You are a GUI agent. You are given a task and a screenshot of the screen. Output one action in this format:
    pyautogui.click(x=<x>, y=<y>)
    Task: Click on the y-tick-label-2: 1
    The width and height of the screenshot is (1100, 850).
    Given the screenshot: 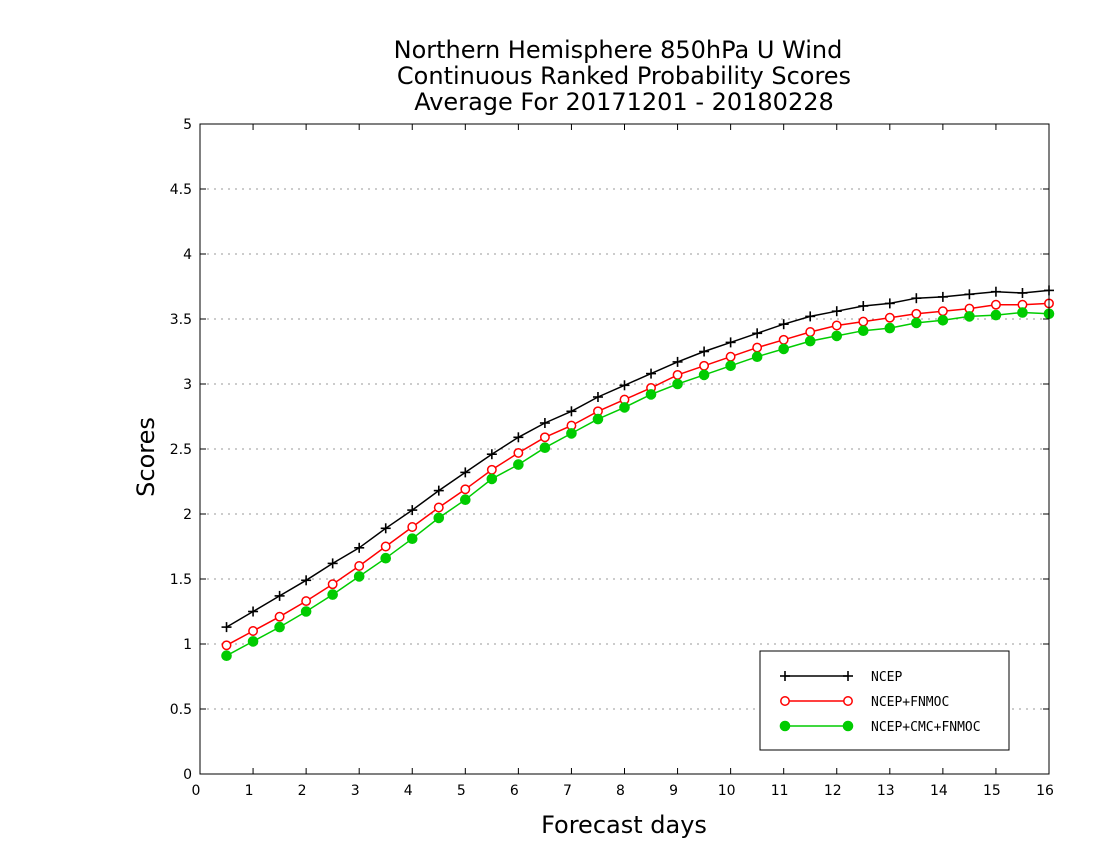 What is the action you would take?
    pyautogui.click(x=187, y=645)
    